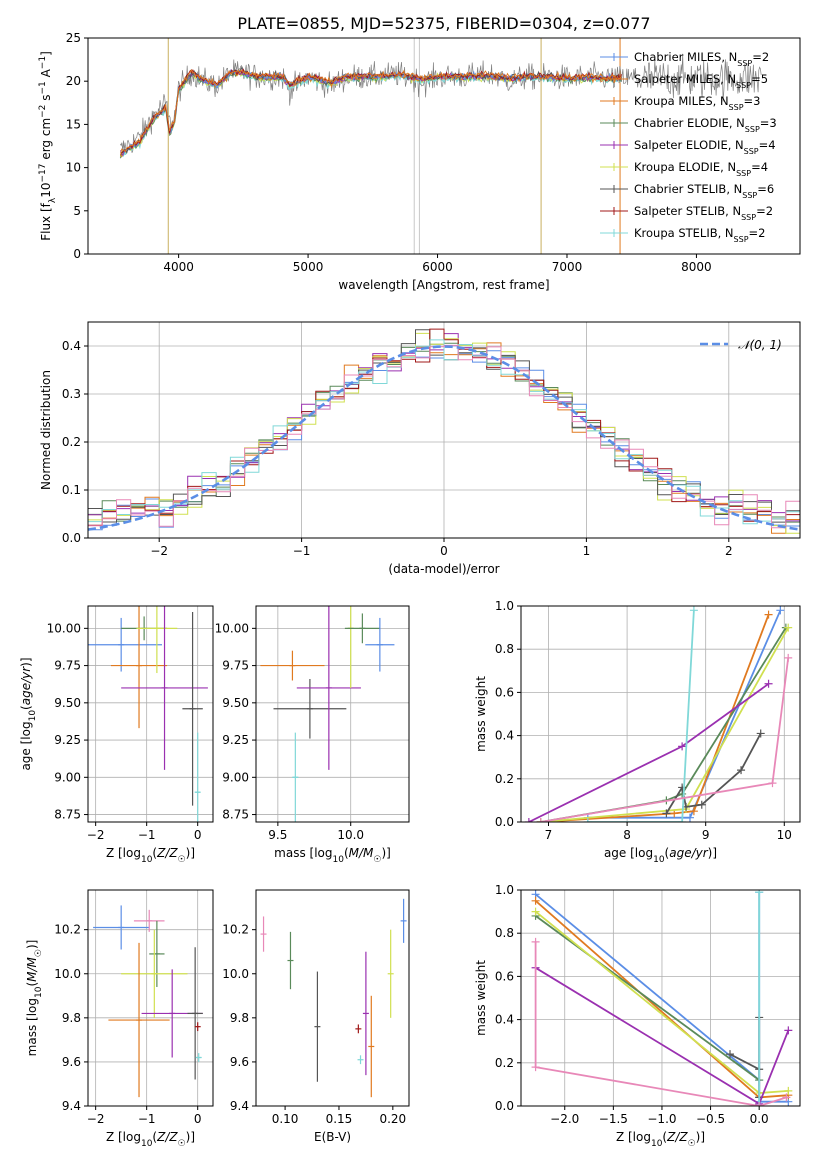 This screenshot has height=1170, width=819. What do you see at coordinates (53, 200) in the screenshot?
I see `label-part: λ` at bounding box center [53, 200].